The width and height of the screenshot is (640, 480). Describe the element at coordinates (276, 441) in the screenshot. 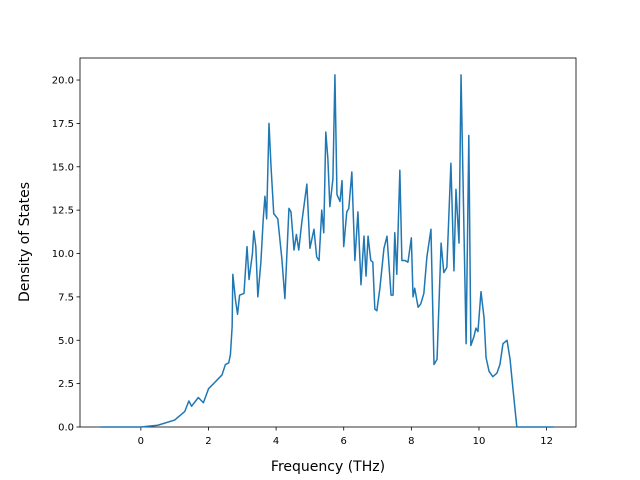

I see `x-tick-label: 4` at that location.